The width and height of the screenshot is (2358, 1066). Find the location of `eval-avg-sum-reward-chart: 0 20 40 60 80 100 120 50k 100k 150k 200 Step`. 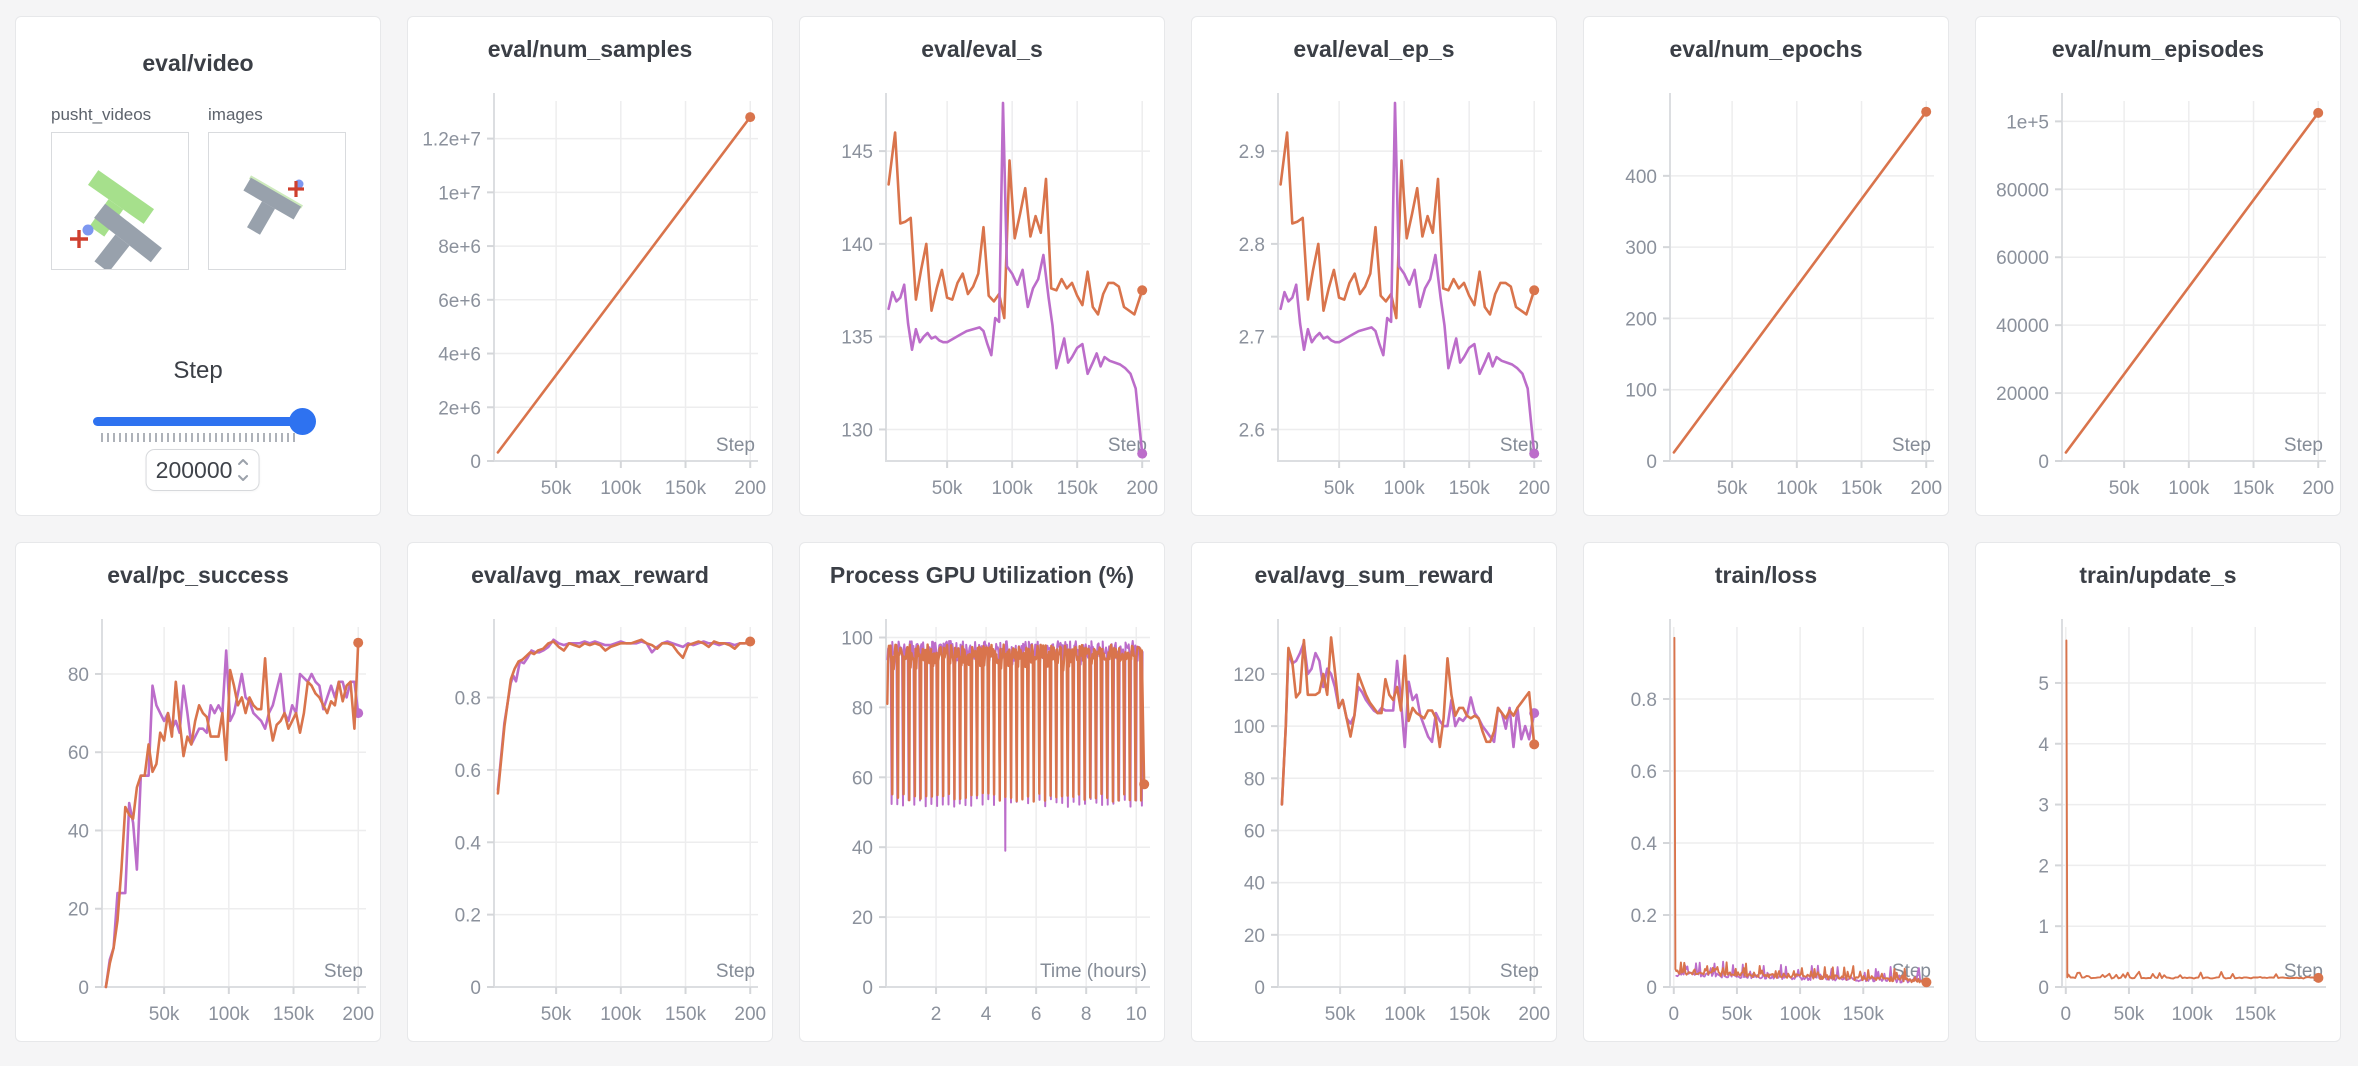

eval-avg-sum-reward-chart: 0 20 40 60 80 100 120 50k 100k 150k 200 Step is located at coordinates (1374, 824).